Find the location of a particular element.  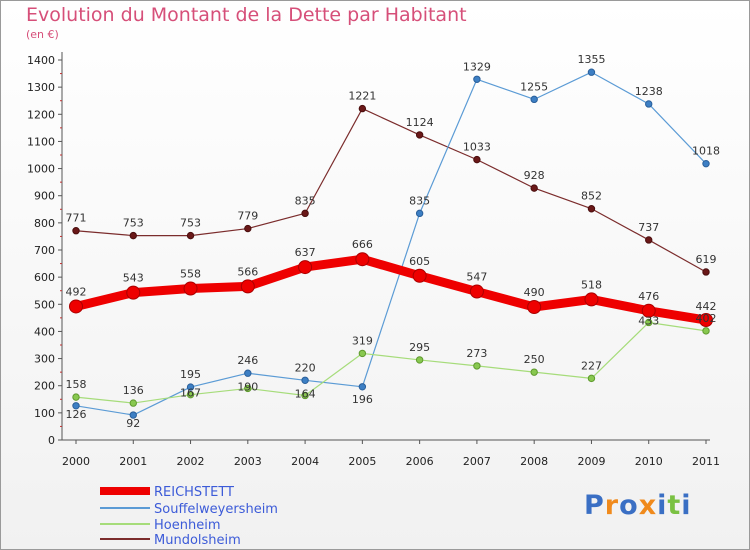

legend-label-mundolsheim: Mundolsheim is located at coordinates (197, 540).